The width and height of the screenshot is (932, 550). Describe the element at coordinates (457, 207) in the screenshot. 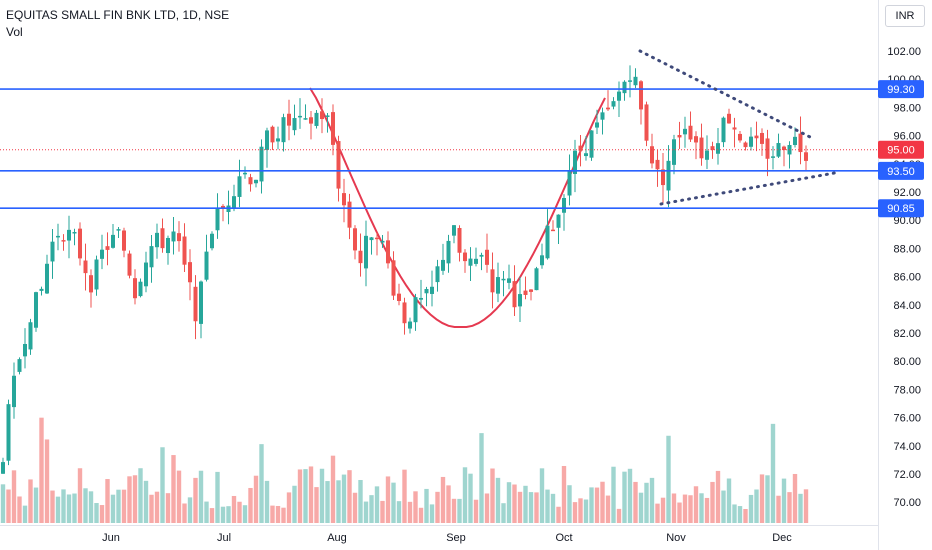

I see `cup-pattern-curve` at that location.